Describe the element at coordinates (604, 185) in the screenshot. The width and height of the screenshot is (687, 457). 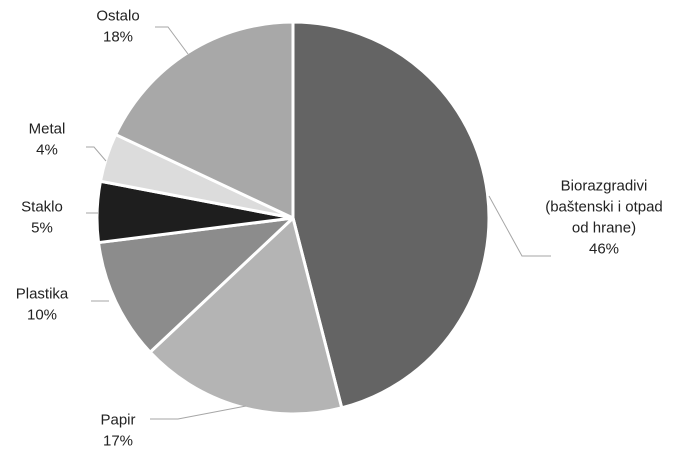
I see `slice-name-label: Biorazgradivi` at that location.